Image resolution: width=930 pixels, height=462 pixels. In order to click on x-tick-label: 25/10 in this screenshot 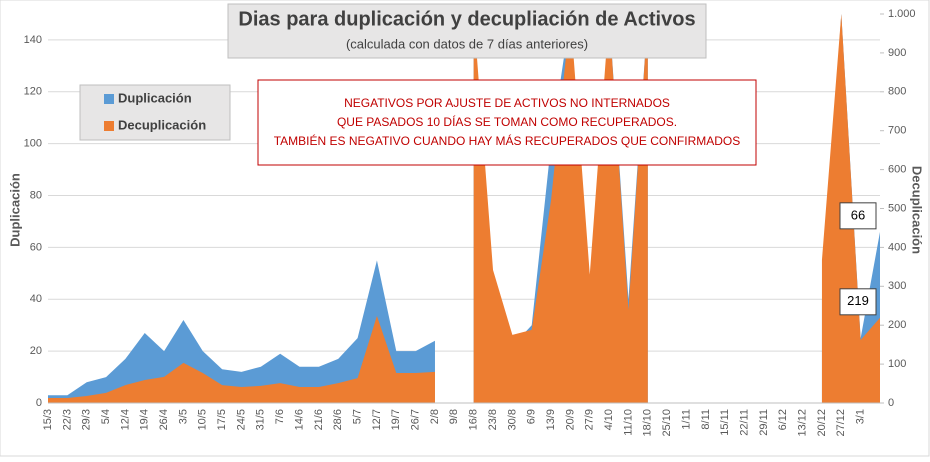, I will do `click(667, 423)`.